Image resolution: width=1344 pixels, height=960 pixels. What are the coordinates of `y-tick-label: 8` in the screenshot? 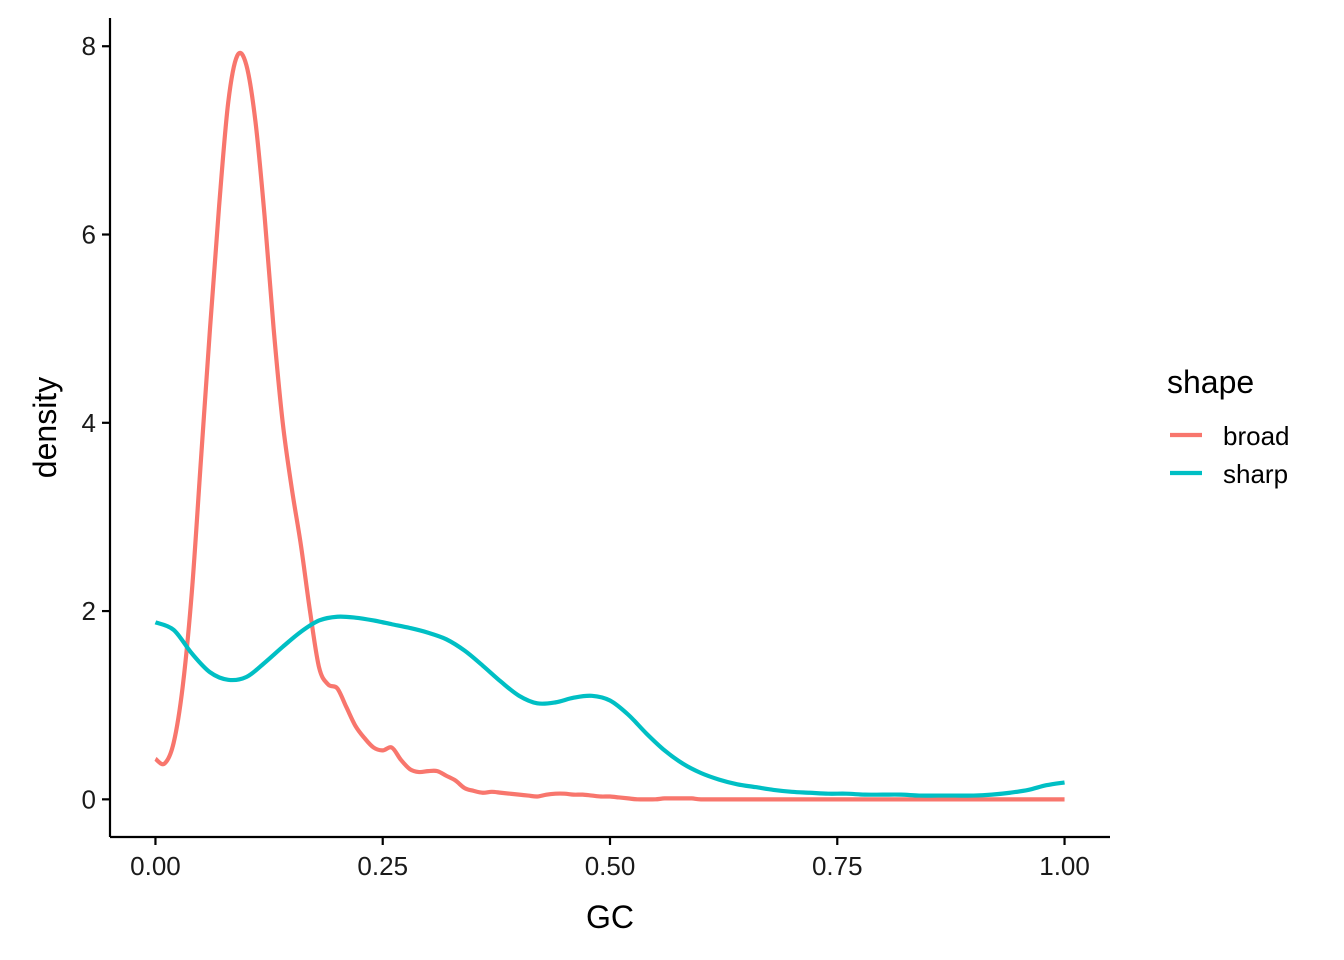 It's located at (89, 46).